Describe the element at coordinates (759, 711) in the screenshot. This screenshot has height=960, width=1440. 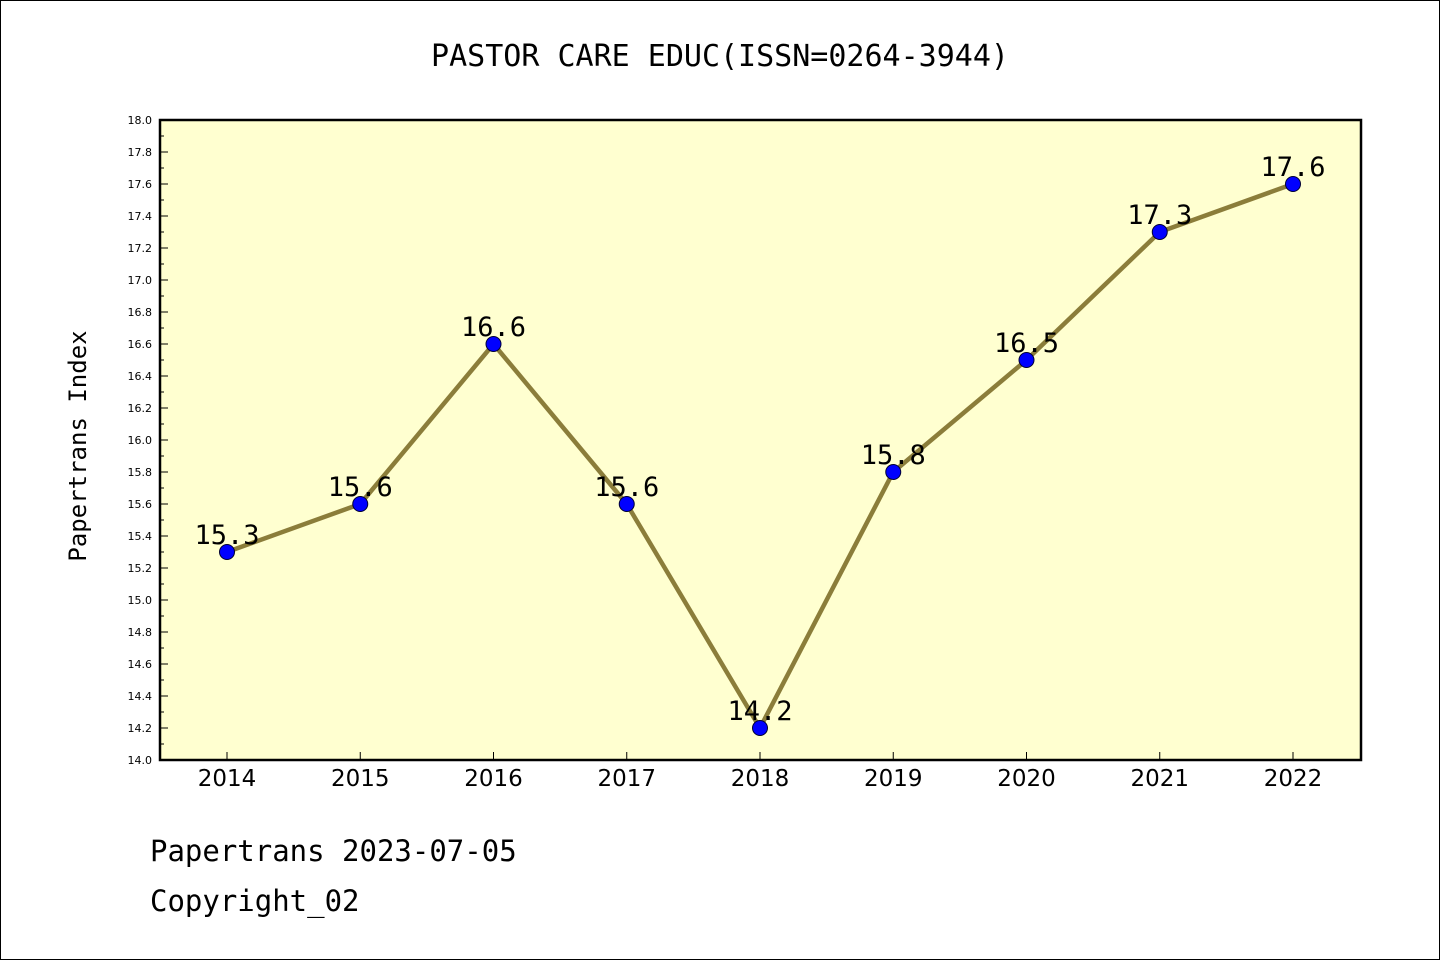
I see `data-label: 14.2` at that location.